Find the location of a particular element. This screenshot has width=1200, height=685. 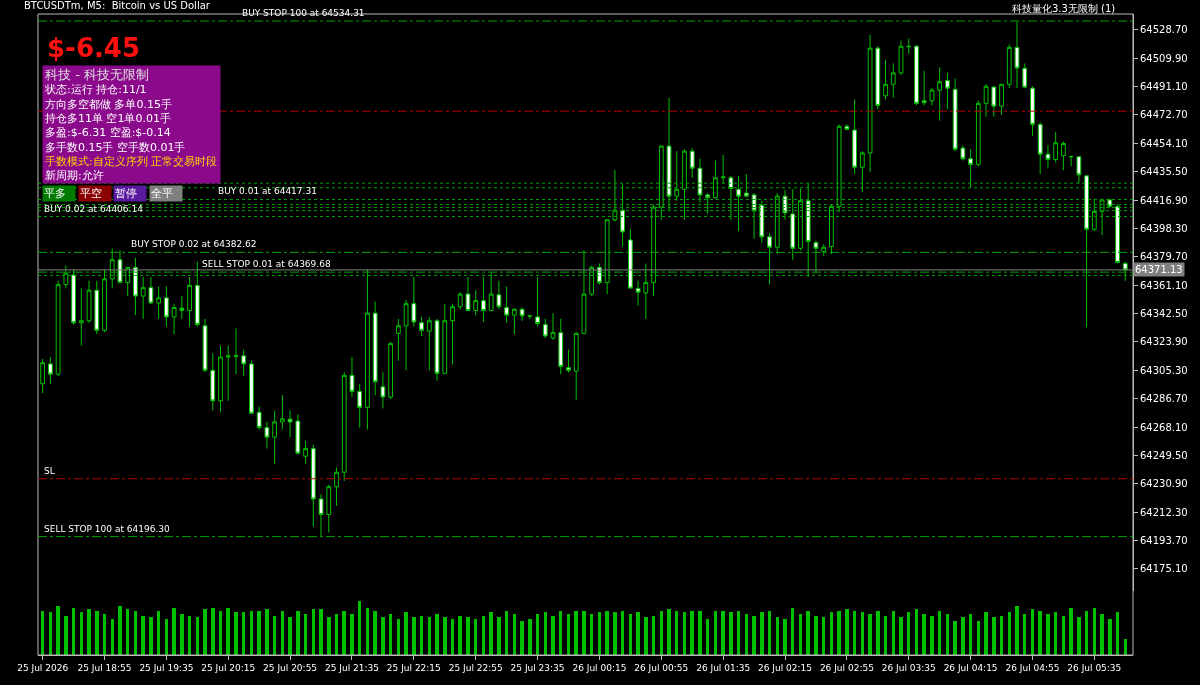

x-tick-label: 26 Jul 05:35 is located at coordinates (1094, 667).